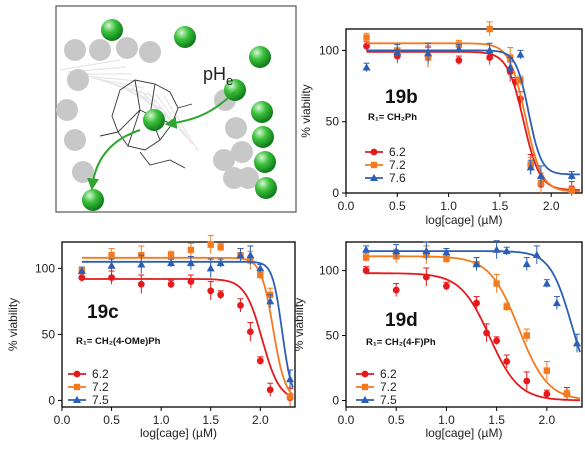  Describe the element at coordinates (392, 117) in the screenshot. I see `substituent-label: R₁= CH₂Ph` at that location.